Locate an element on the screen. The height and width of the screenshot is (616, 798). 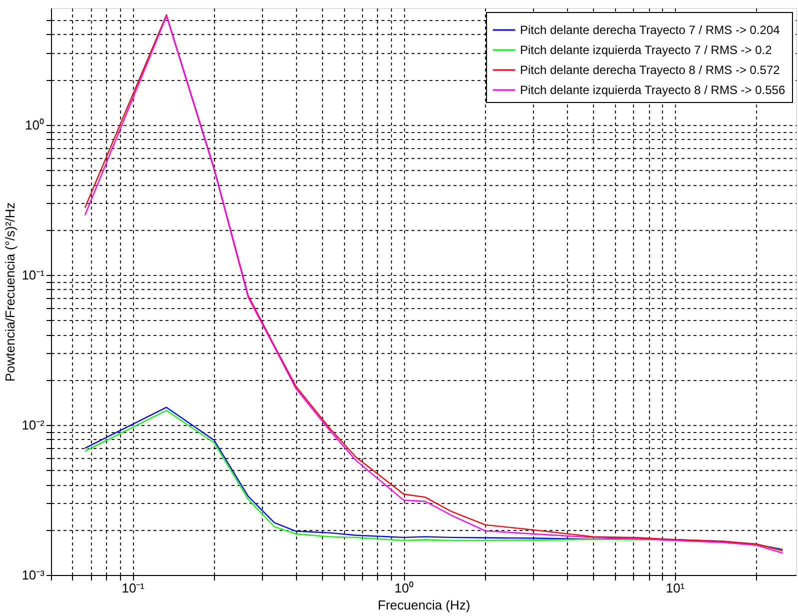
legend-label: Pitch delante derecha Trayecto 8 / RMS -> 0.572 is located at coordinates (650, 70).